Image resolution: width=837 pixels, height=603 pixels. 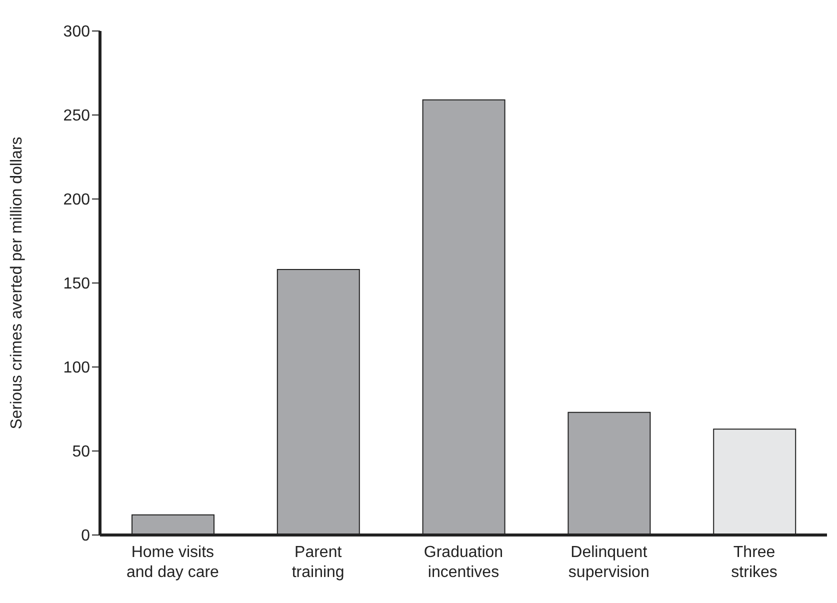 What do you see at coordinates (76, 32) in the screenshot?
I see `y-tick-label: 300` at bounding box center [76, 32].